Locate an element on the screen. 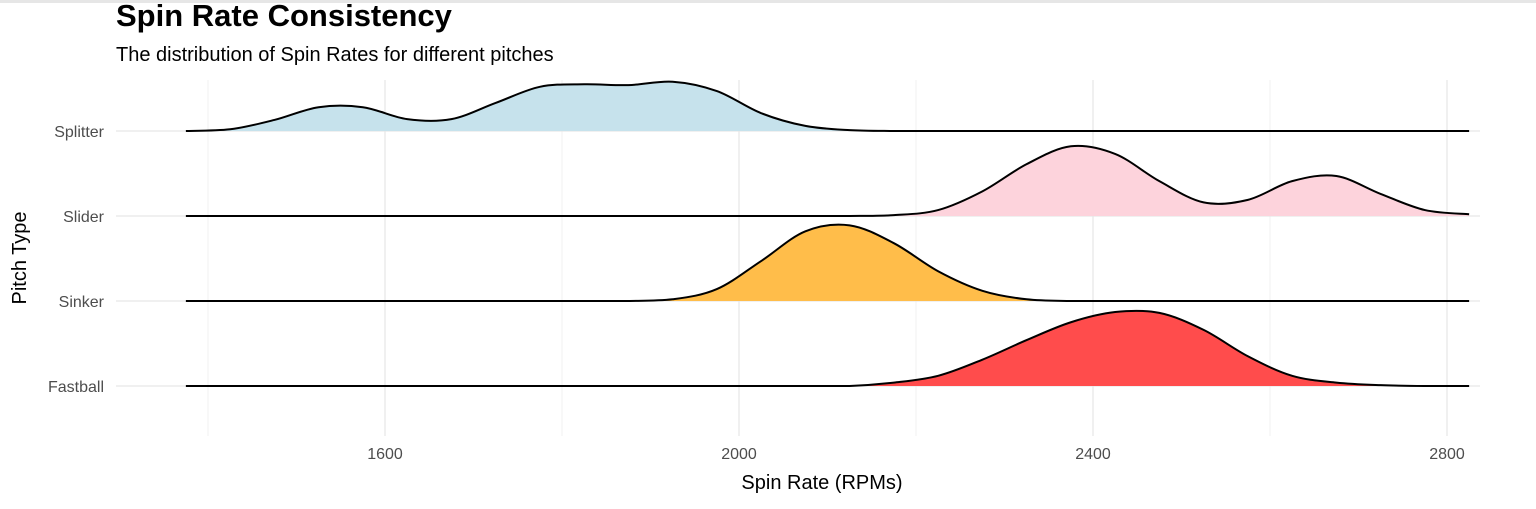  chart-title: Spin Rate Consistency is located at coordinates (284, 16).